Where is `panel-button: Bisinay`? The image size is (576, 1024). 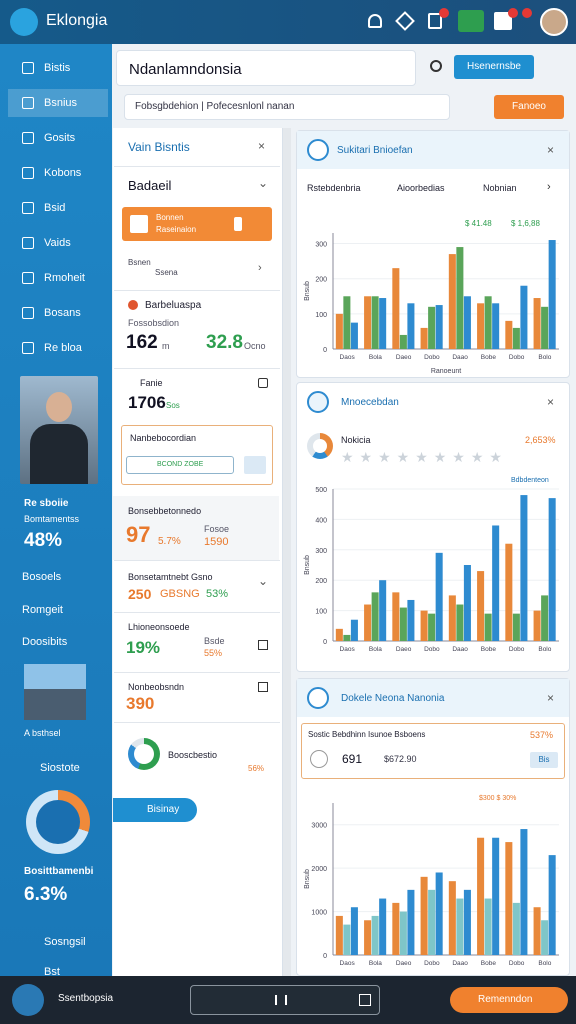 panel-button: Bisinay is located at coordinates (155, 810).